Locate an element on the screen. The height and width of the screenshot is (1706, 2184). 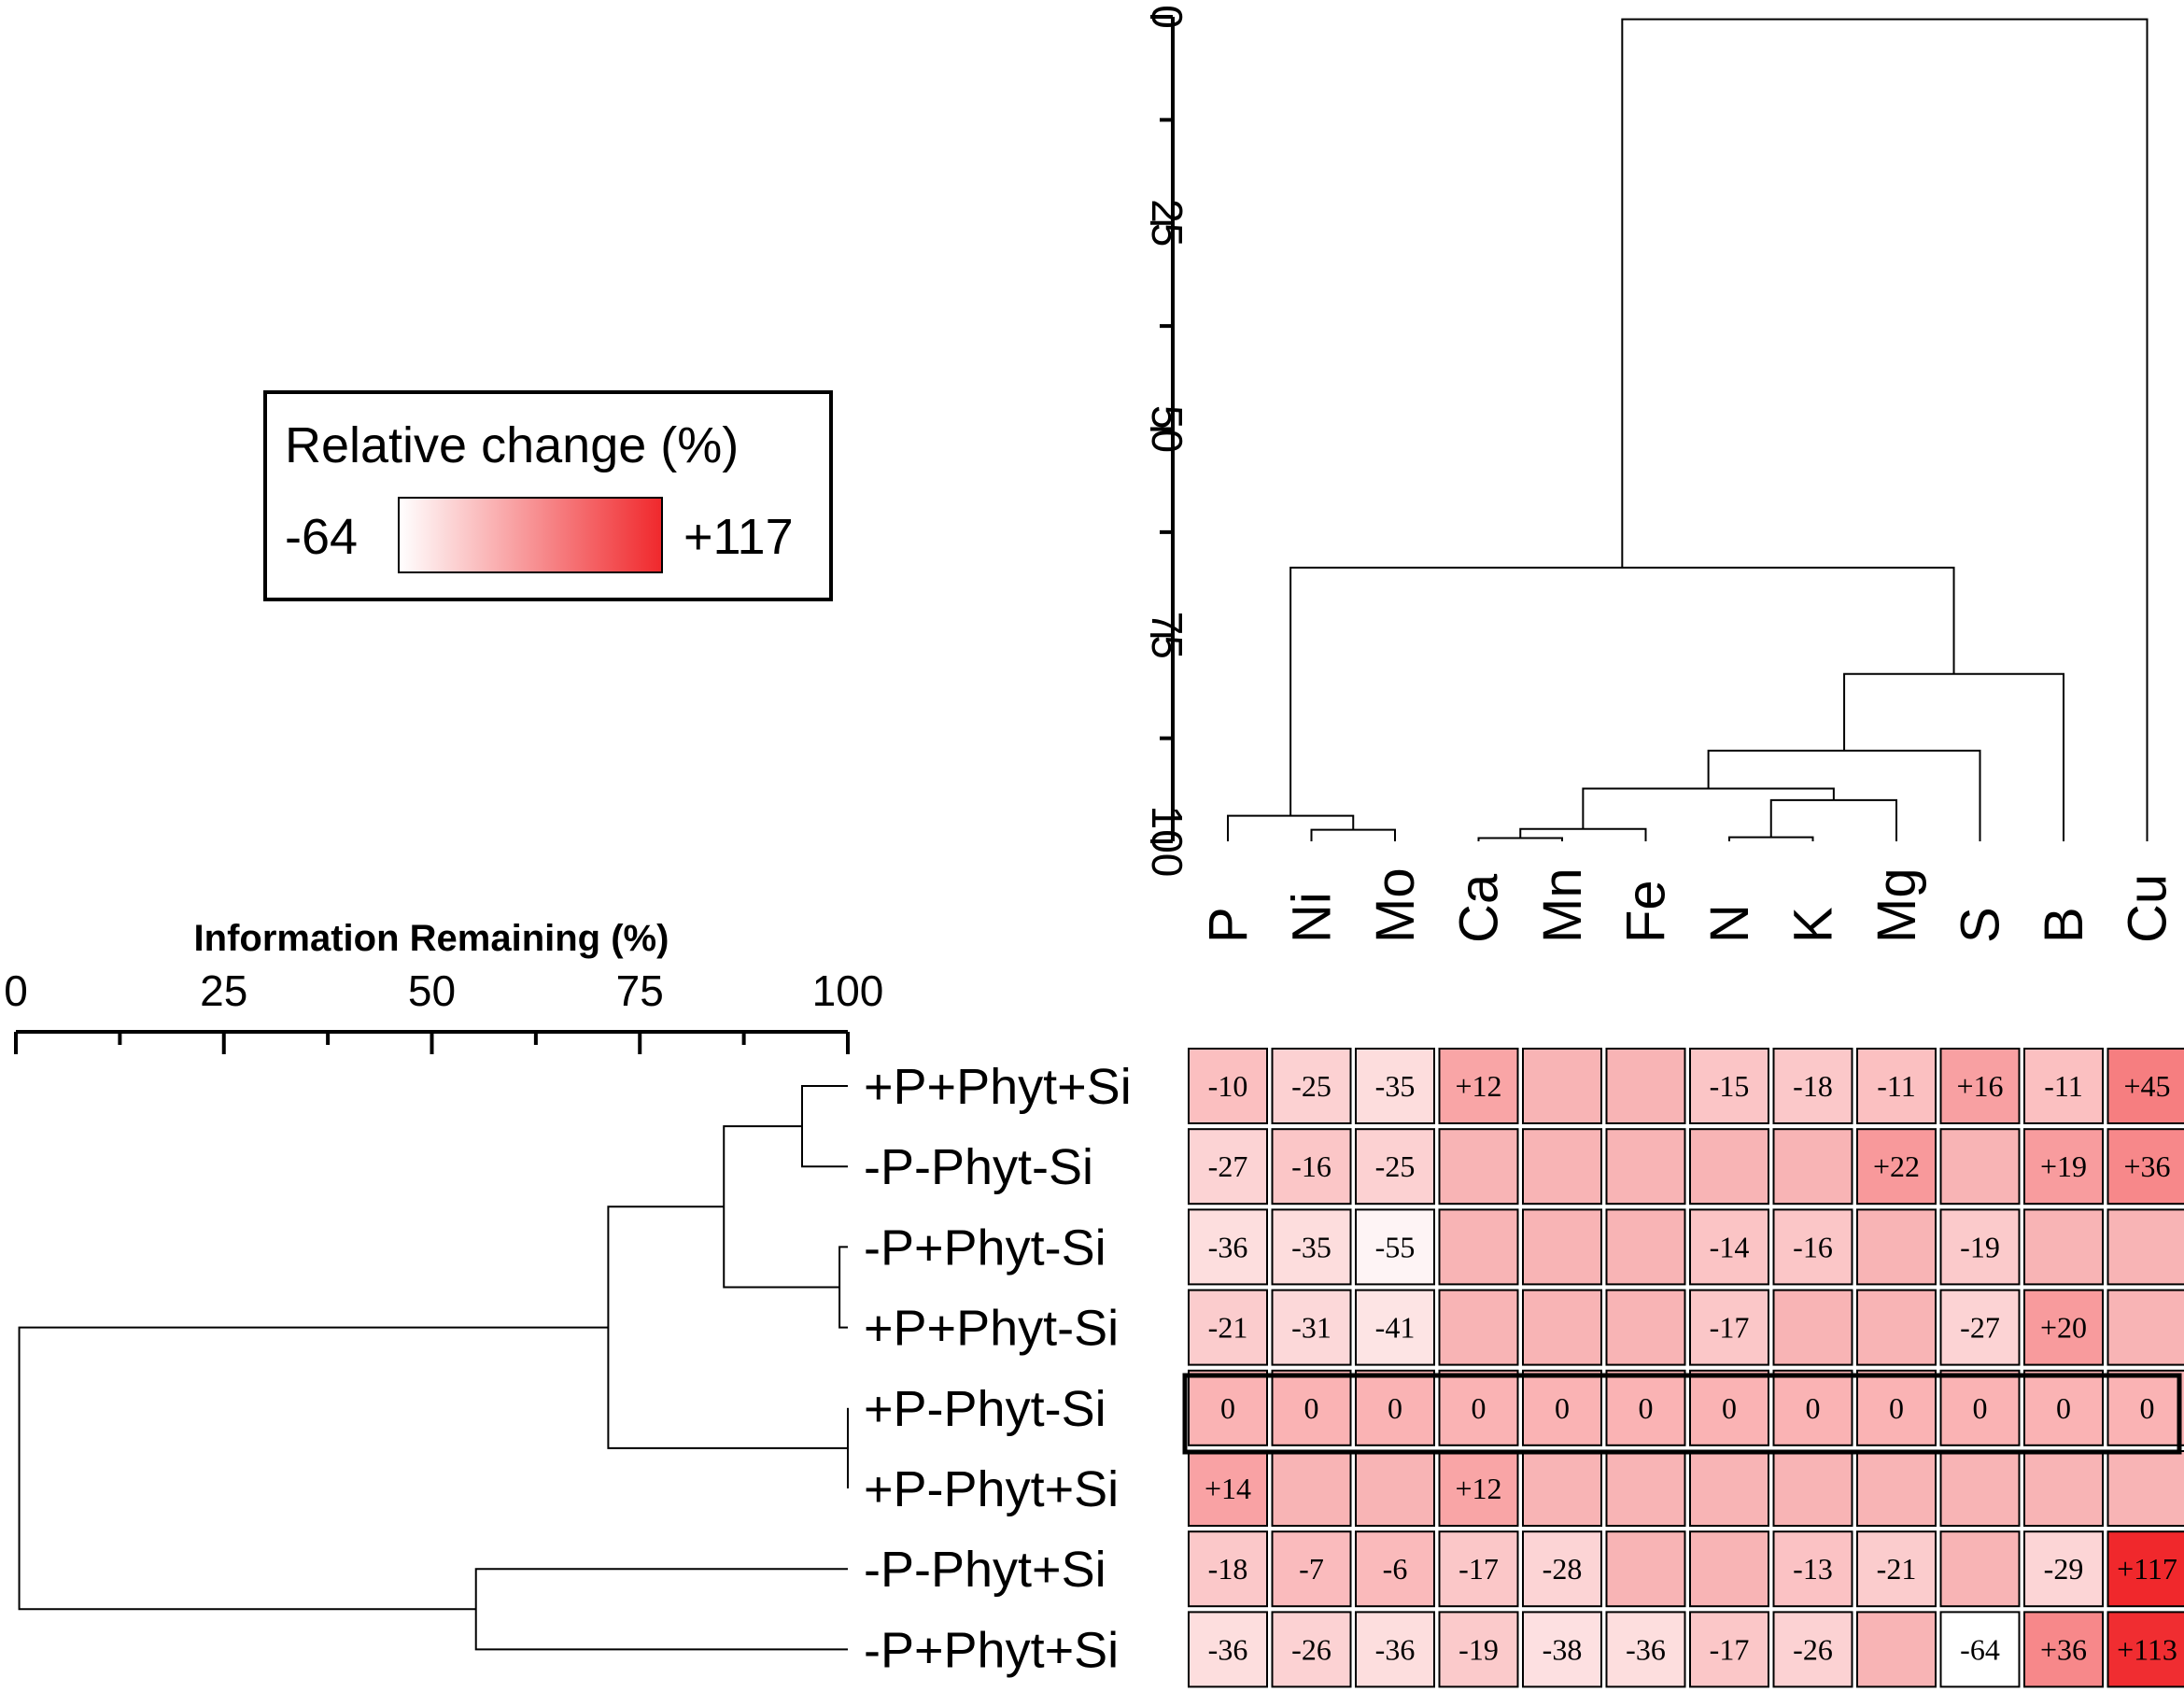
heatmap-cell-label: +113 is located at coordinates (2147, 1649).